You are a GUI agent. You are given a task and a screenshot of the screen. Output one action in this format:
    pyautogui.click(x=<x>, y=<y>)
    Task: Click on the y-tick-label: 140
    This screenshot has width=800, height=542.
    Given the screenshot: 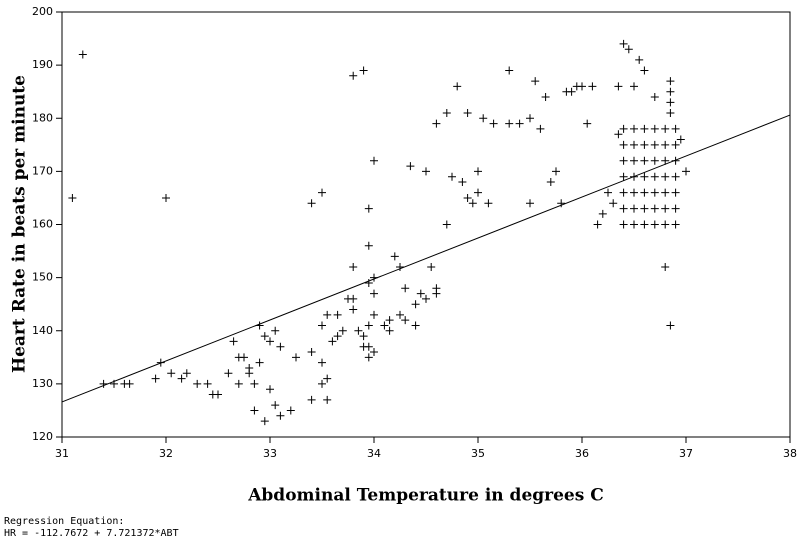 What is the action you would take?
    pyautogui.click(x=42, y=330)
    